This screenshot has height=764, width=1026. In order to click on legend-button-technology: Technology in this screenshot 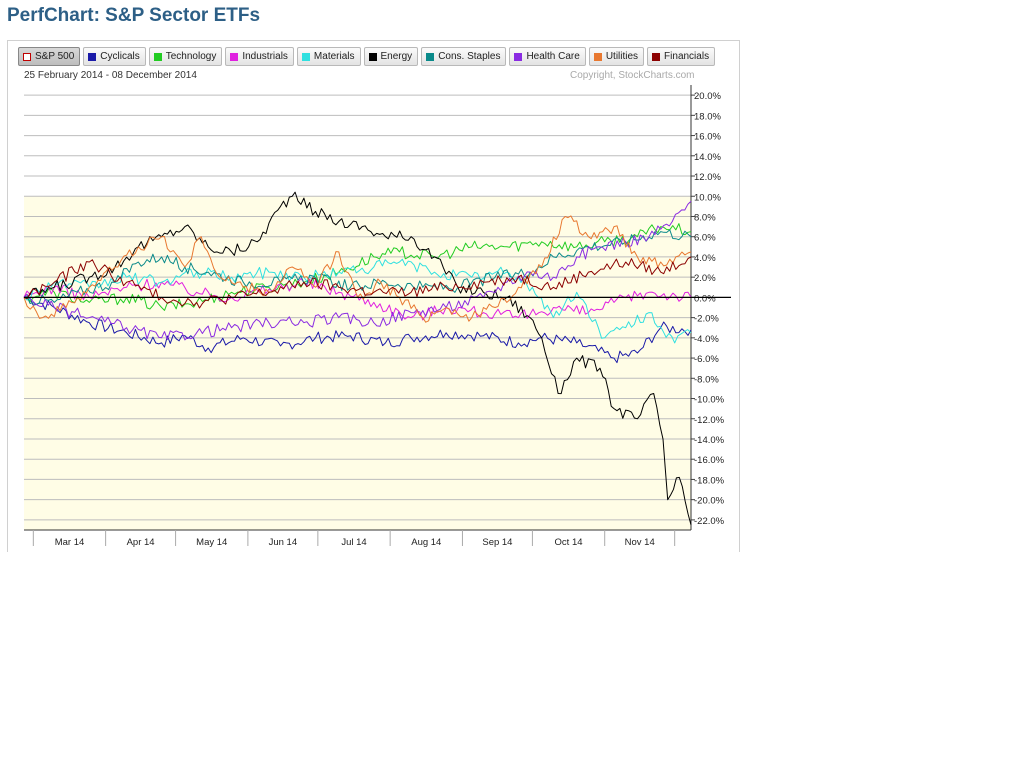, I will do `click(185, 56)`.